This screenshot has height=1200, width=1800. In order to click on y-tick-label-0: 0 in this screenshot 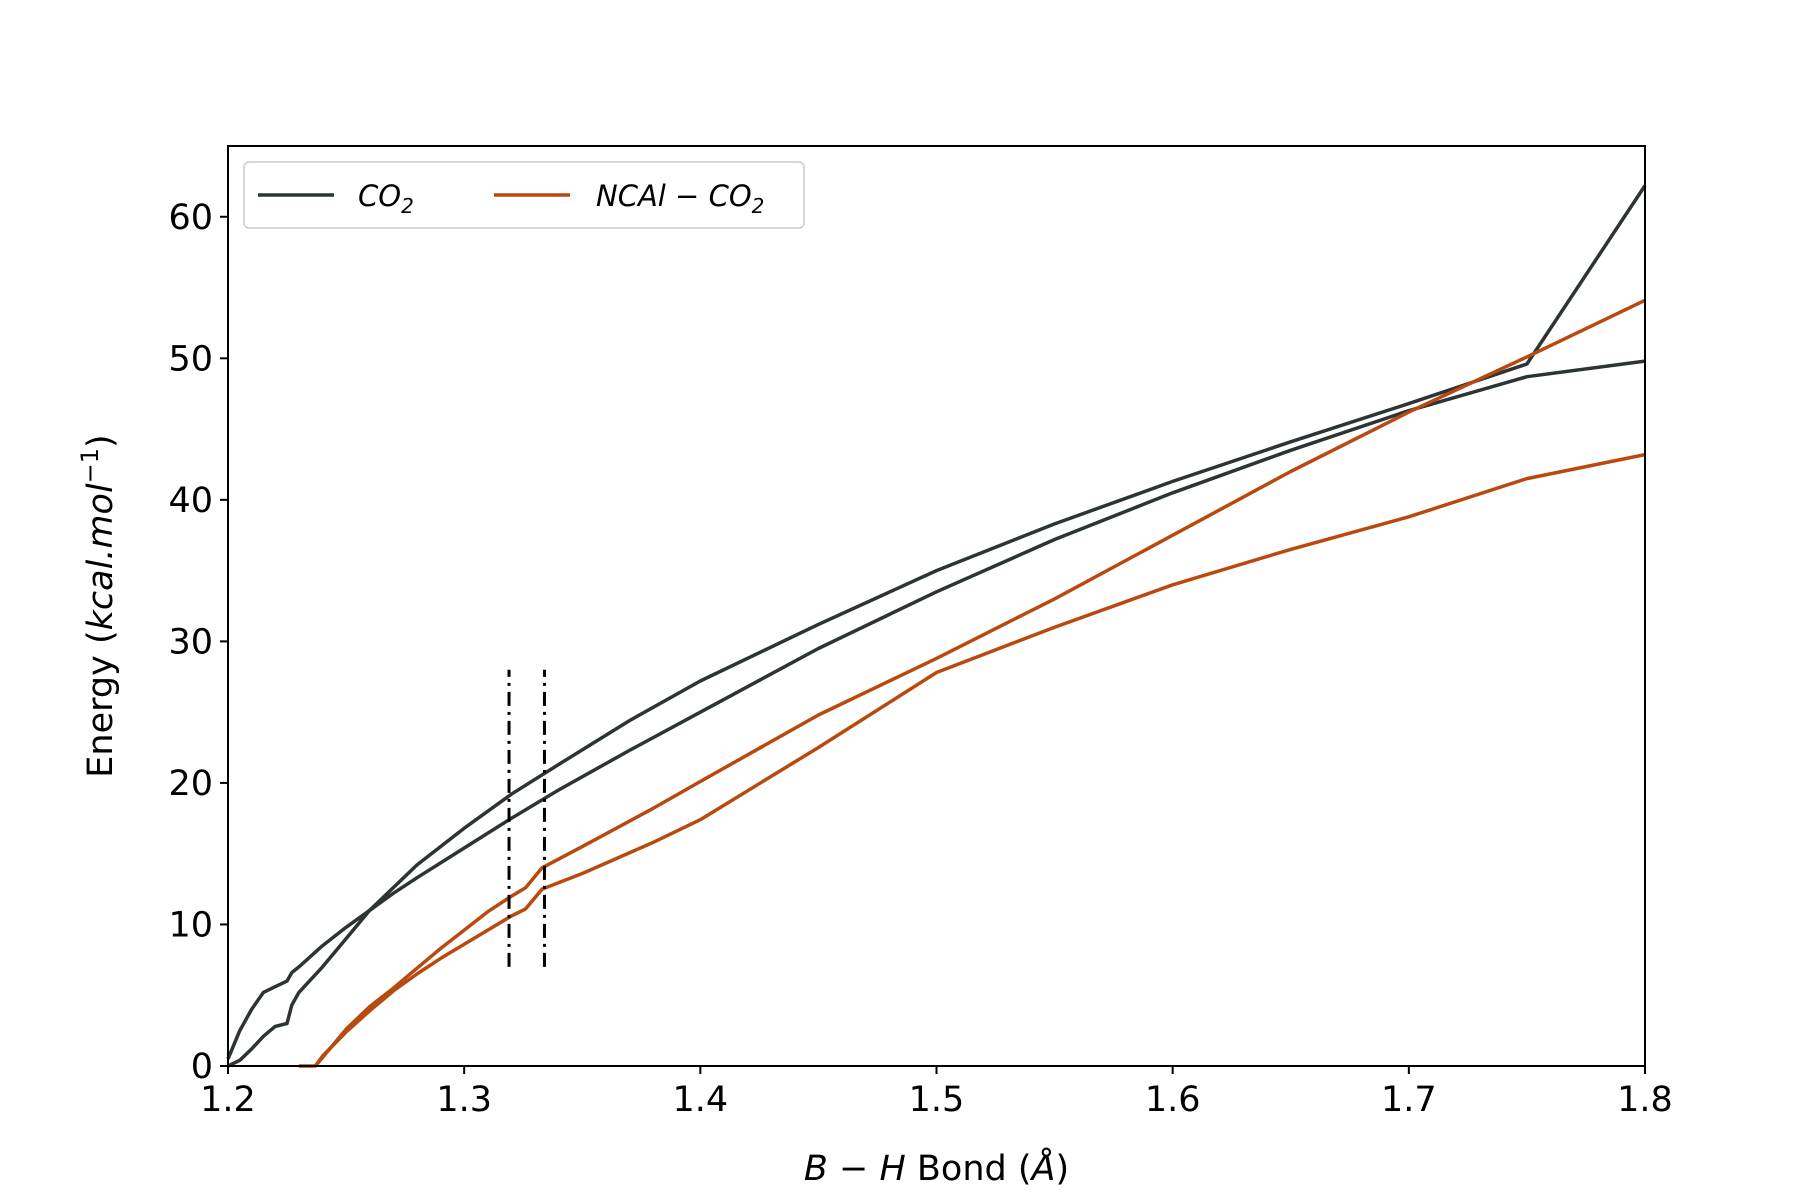, I will do `click(202, 1067)`.